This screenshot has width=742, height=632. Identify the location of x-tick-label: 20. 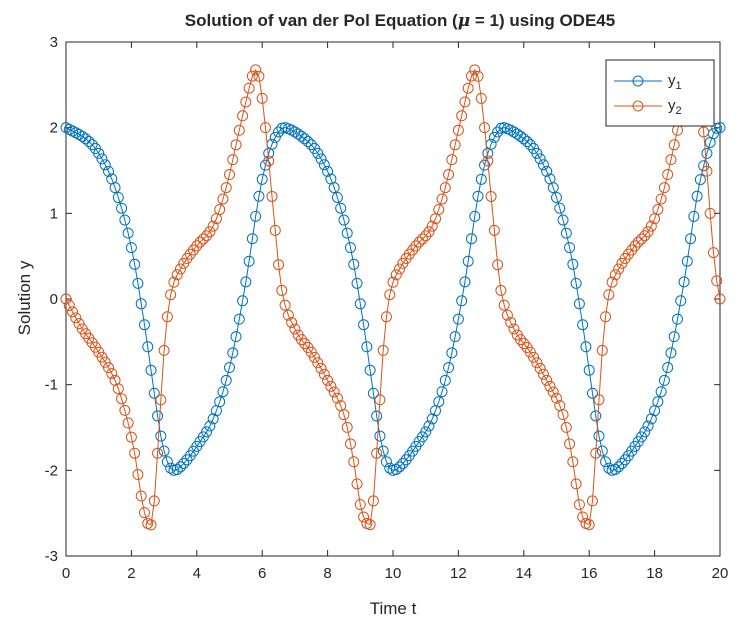
(720, 573).